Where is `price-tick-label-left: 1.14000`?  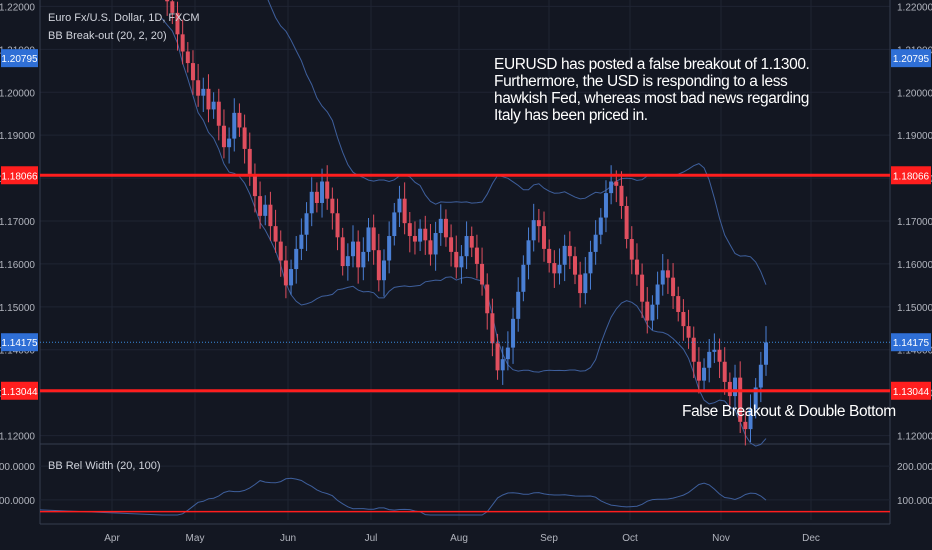 price-tick-label-left: 1.14000 is located at coordinates (17, 351).